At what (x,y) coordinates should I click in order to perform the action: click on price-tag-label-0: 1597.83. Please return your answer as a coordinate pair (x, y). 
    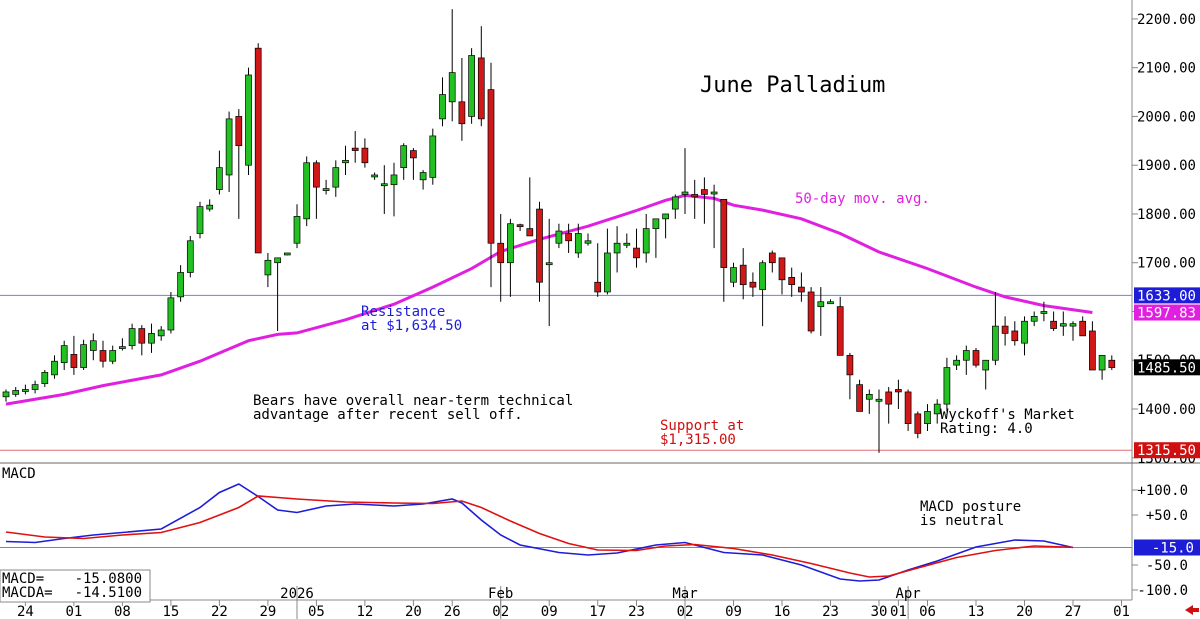
    Looking at the image, I should click on (1166, 314).